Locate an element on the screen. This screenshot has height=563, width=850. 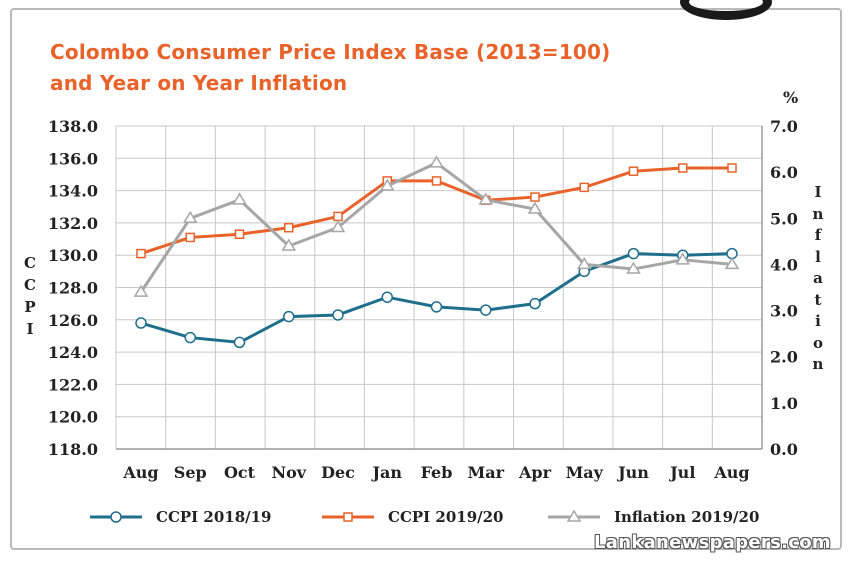
x-tick-label: Feb is located at coordinates (437, 472).